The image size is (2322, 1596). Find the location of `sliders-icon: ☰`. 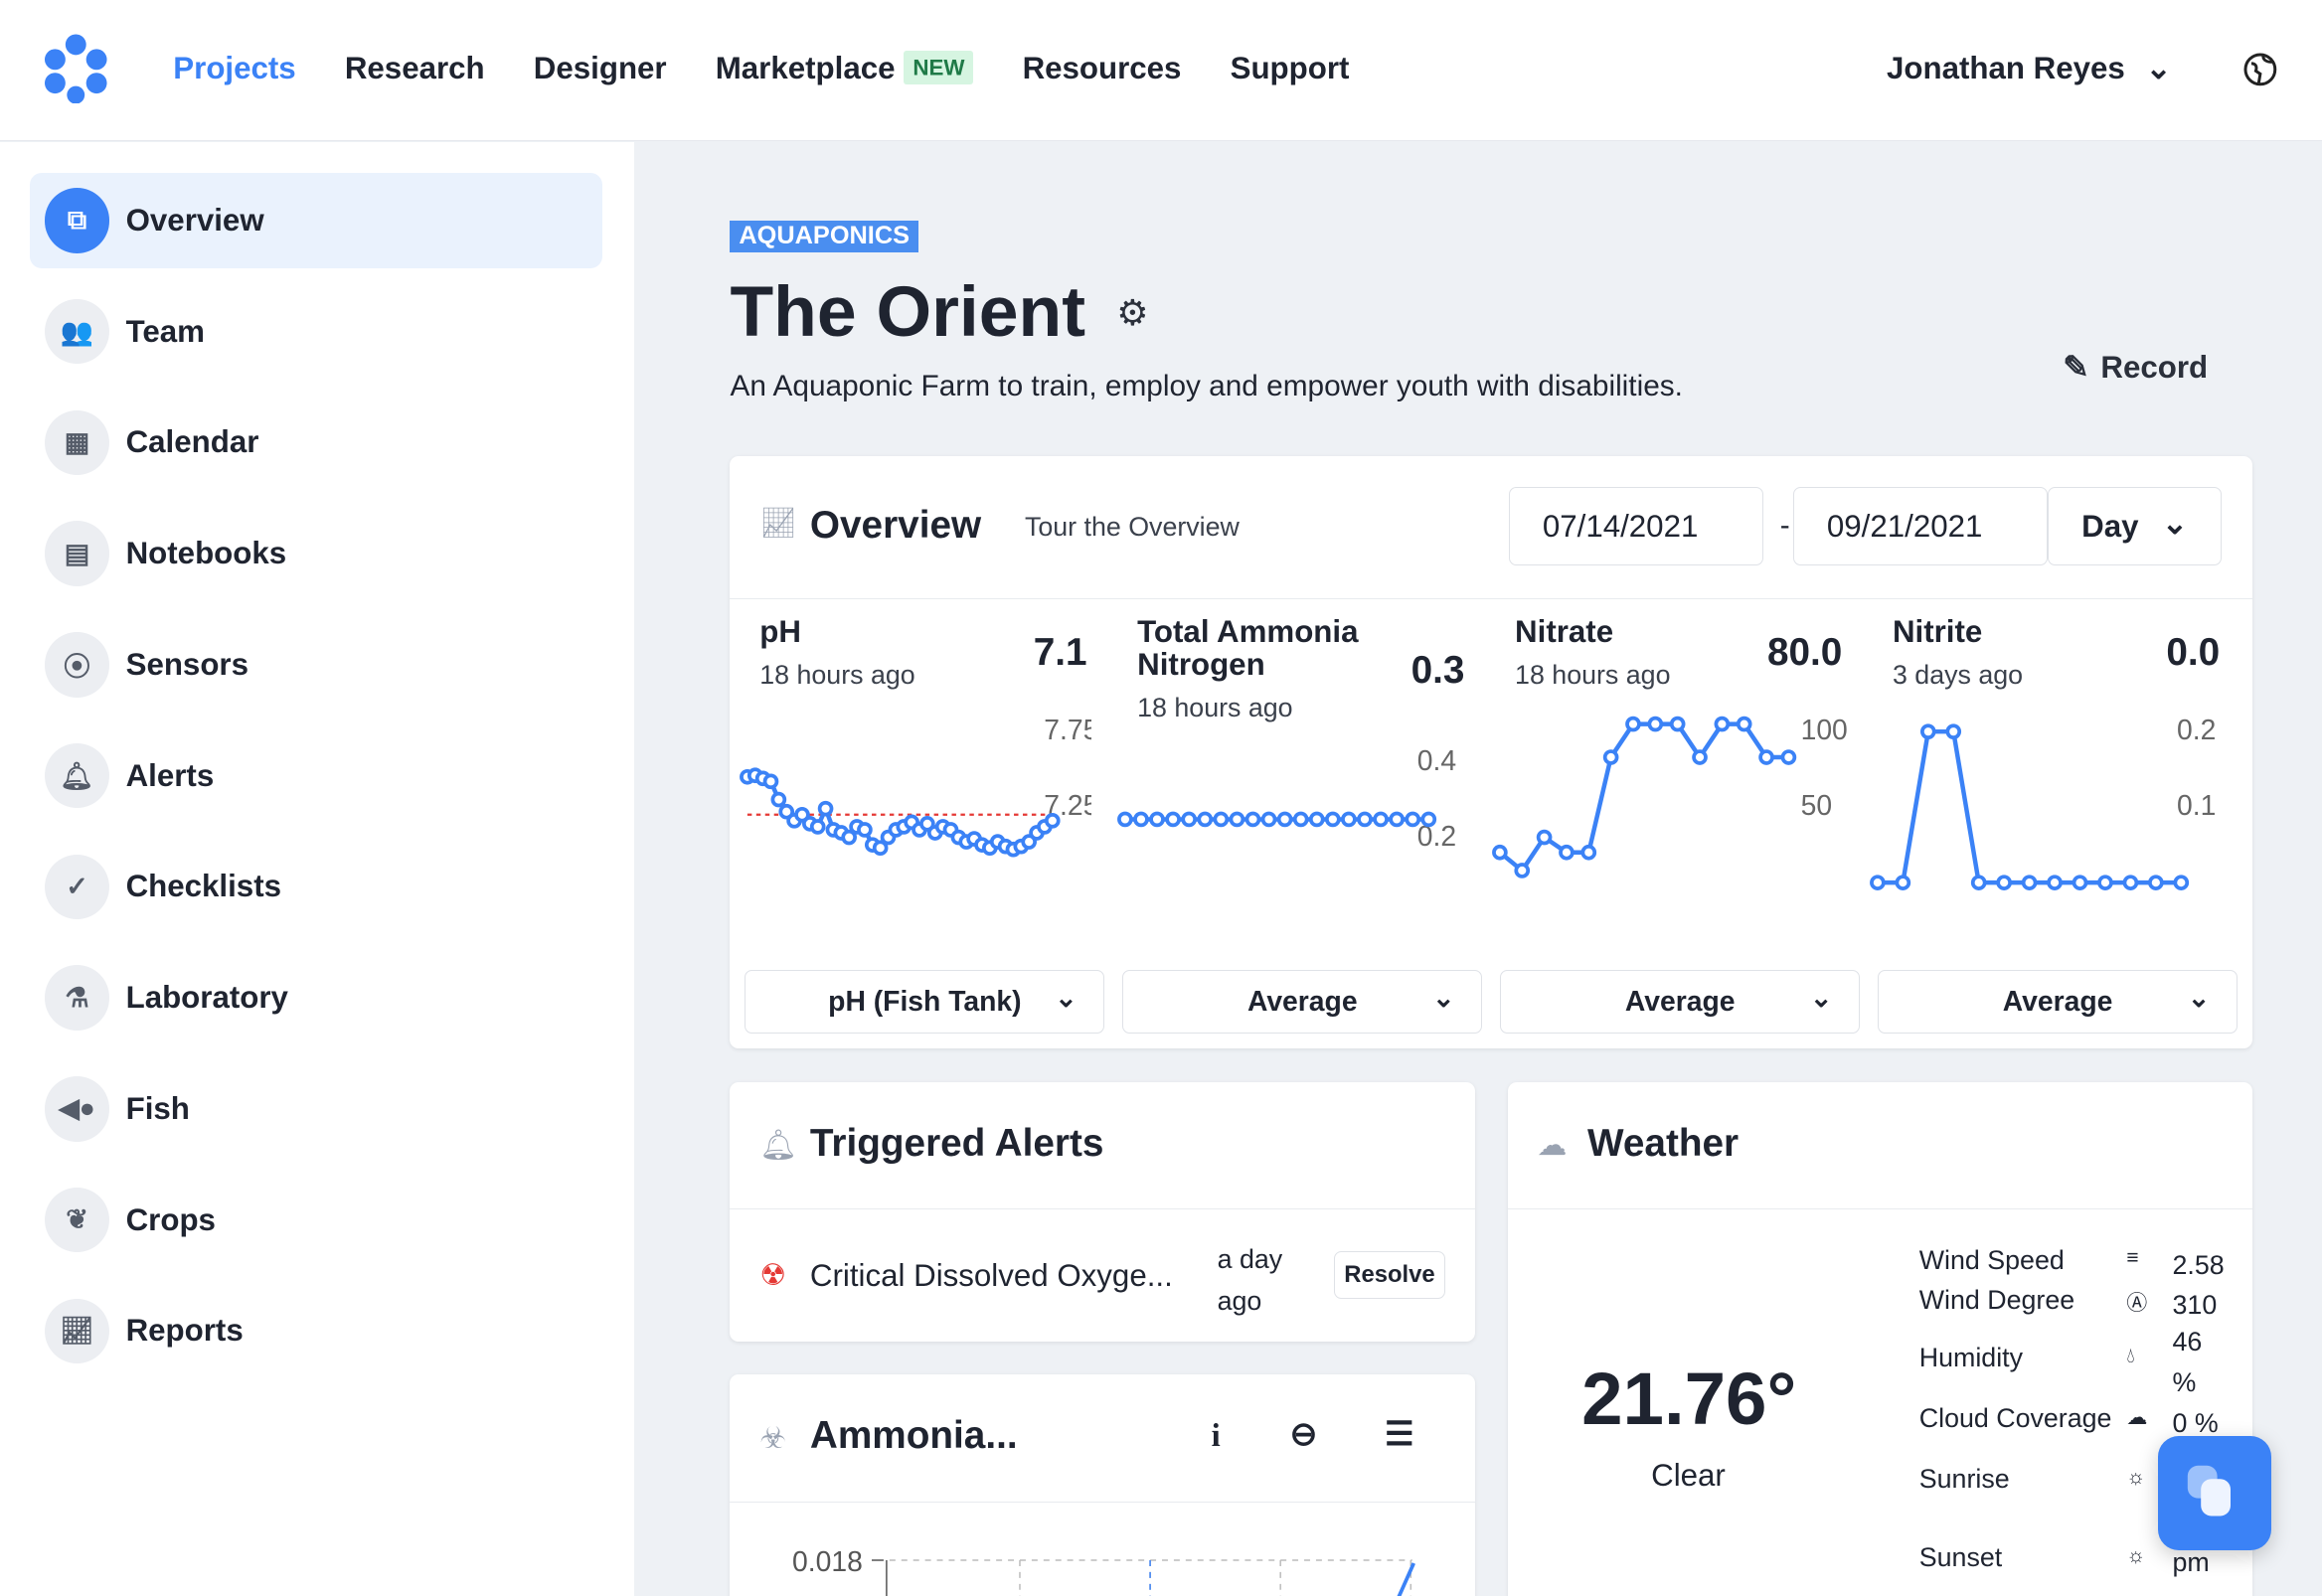

sliders-icon: ☰ is located at coordinates (1399, 1434).